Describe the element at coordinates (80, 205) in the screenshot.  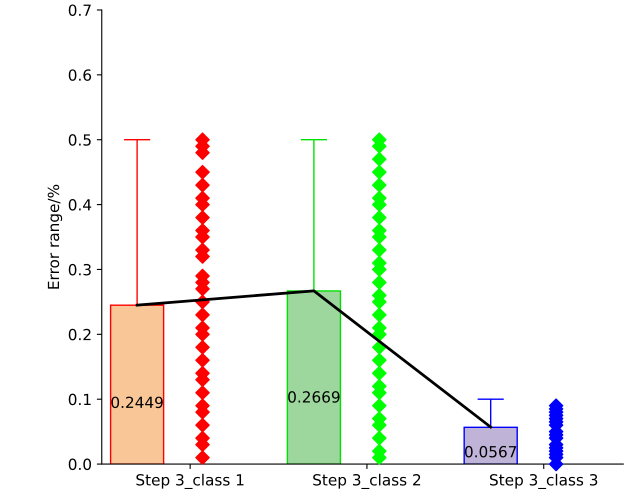
I see `y-tick-label: 0.4` at that location.